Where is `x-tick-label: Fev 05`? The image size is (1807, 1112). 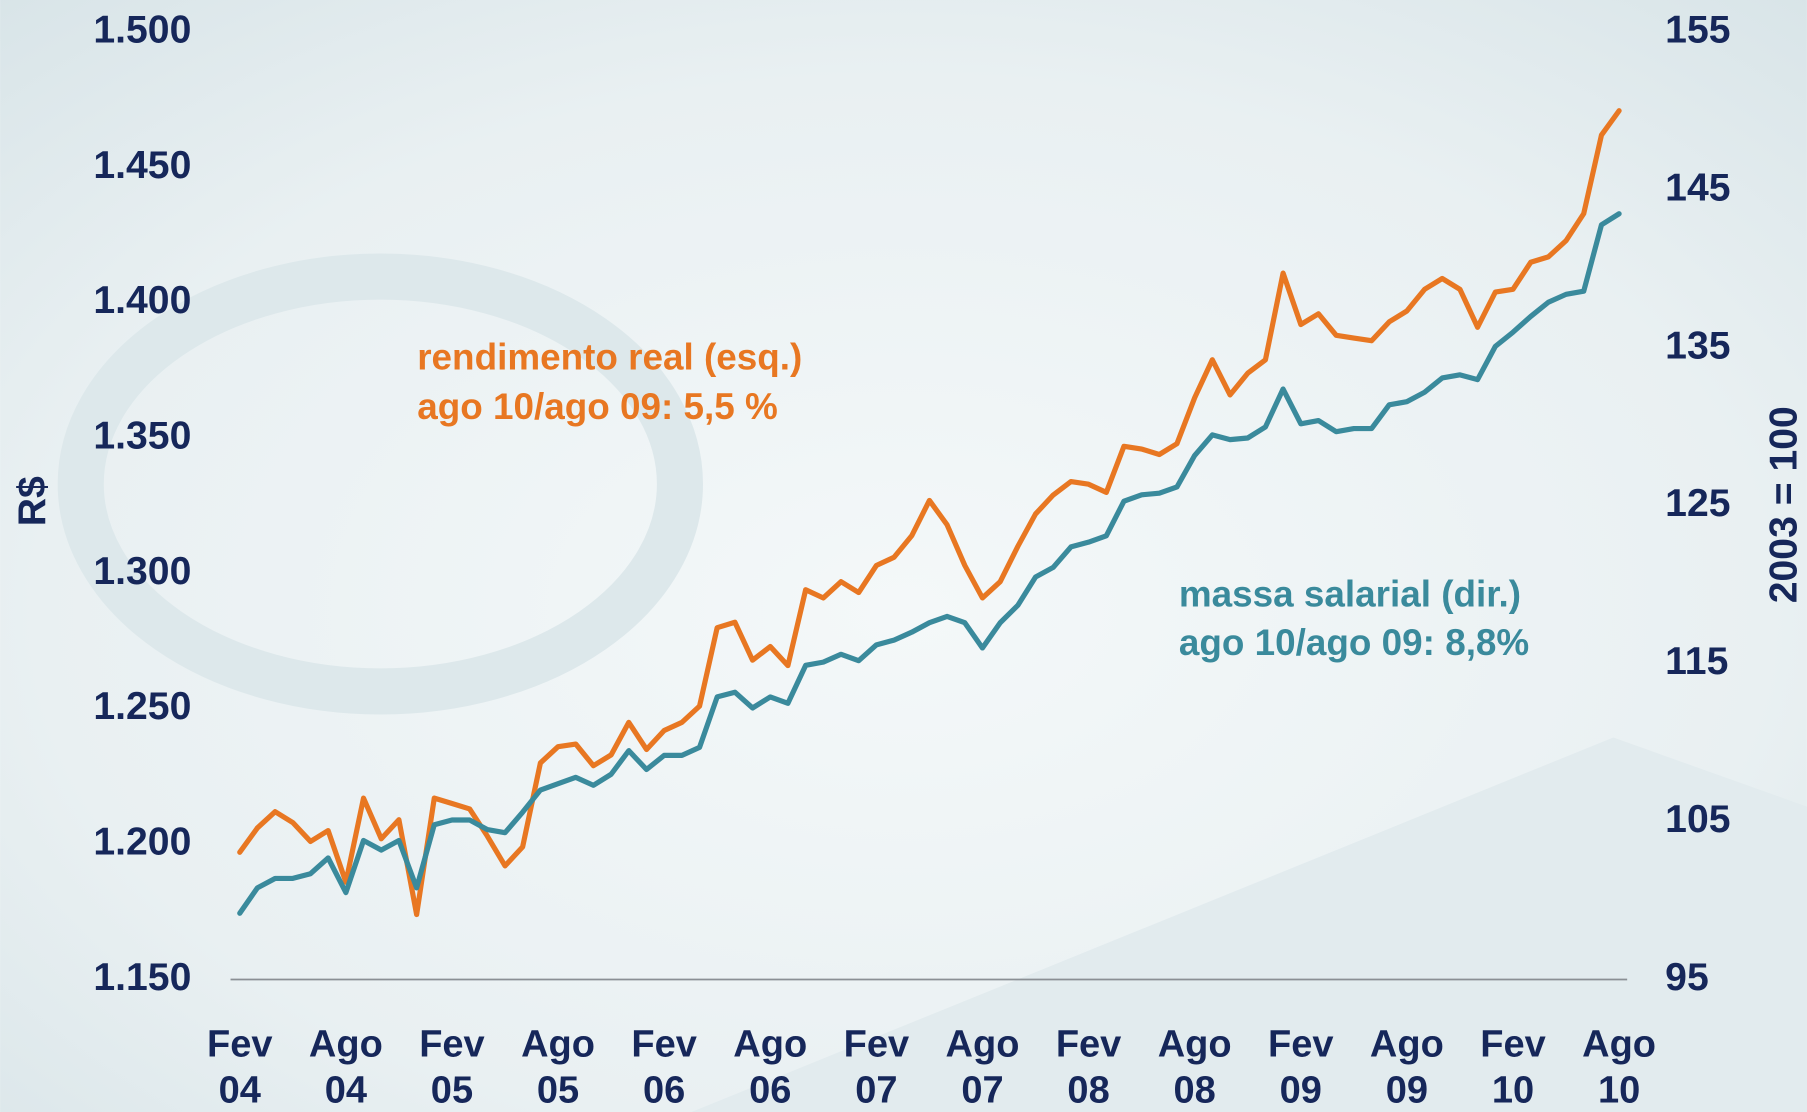
x-tick-label: Fev 05 is located at coordinates (452, 1067).